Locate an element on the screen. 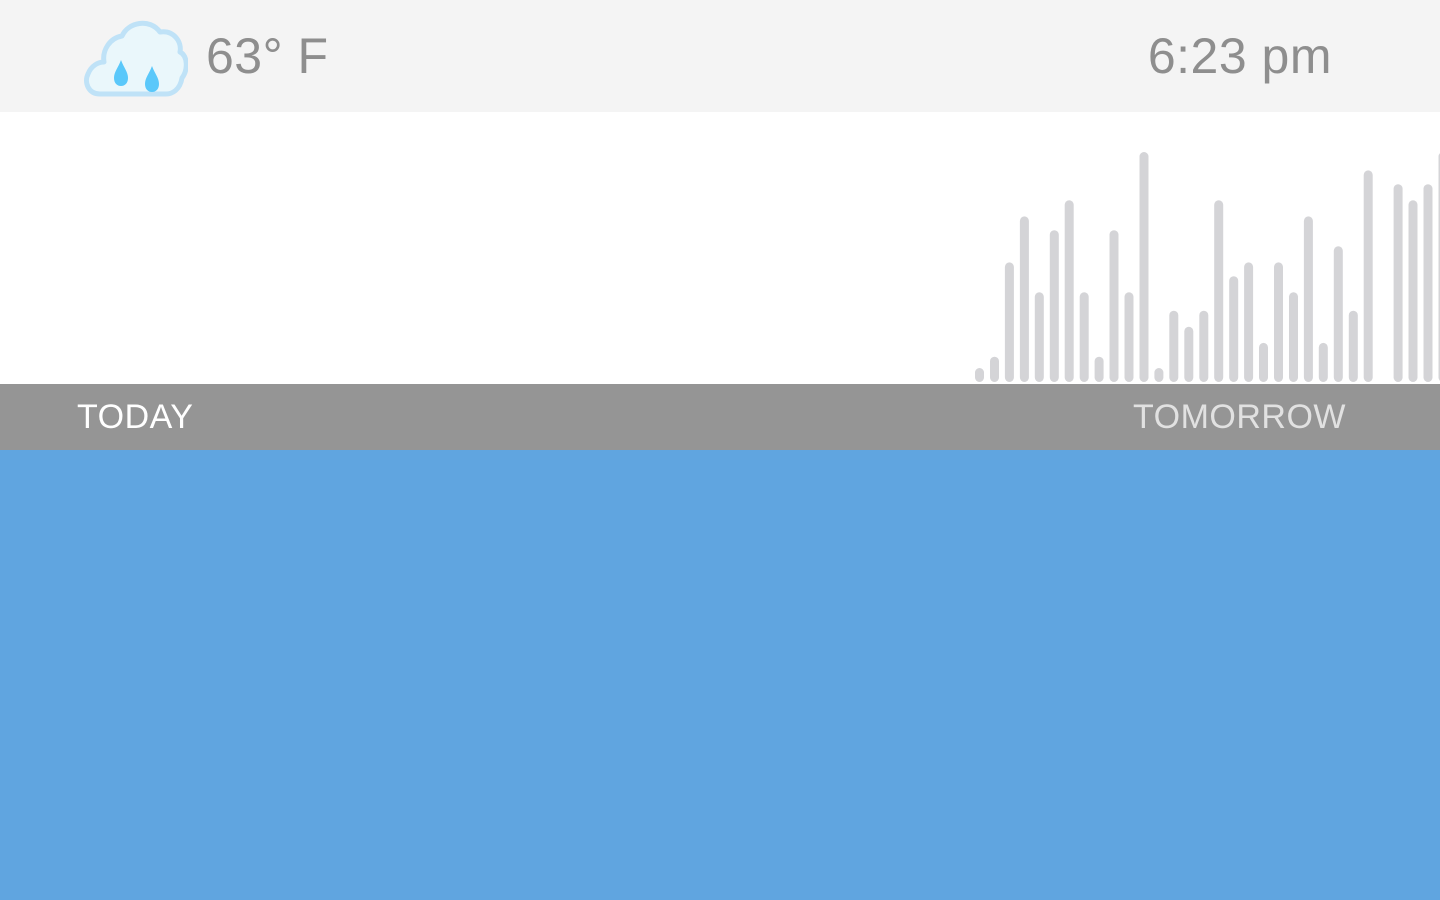 Image resolution: width=1440 pixels, height=900 pixels. current-time: 6:23 pm is located at coordinates (1239, 56).